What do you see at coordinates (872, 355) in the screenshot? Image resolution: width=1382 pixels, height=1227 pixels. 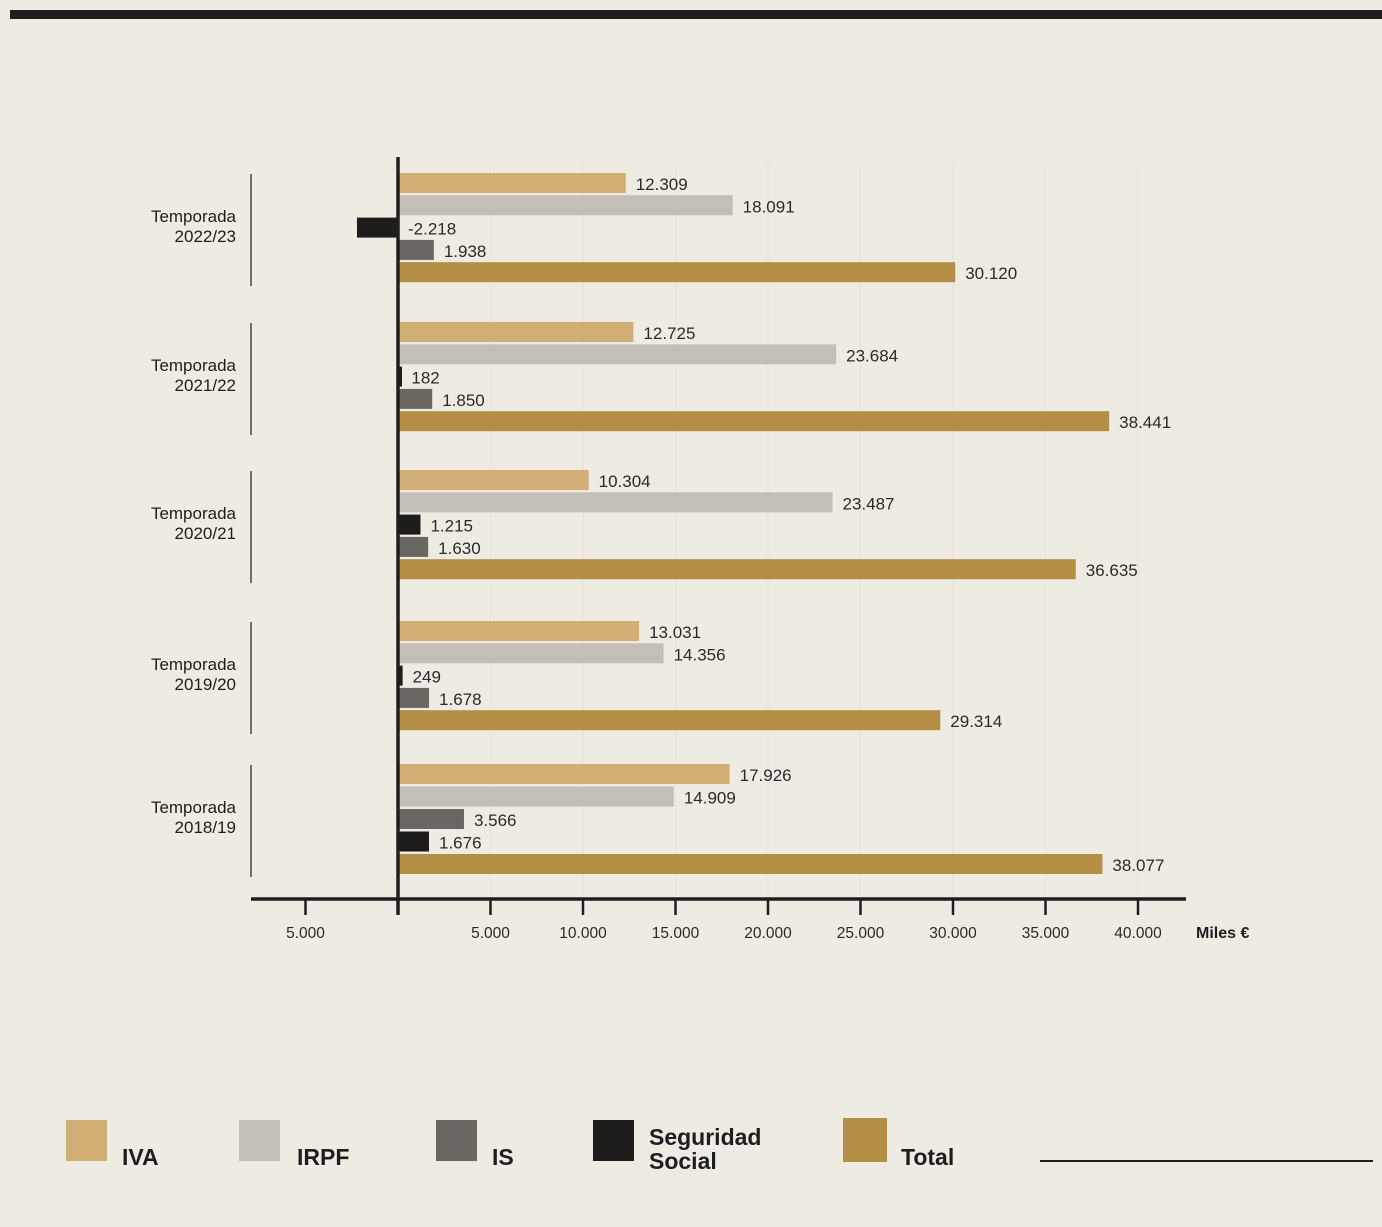 I see `data-label: 23.684` at bounding box center [872, 355].